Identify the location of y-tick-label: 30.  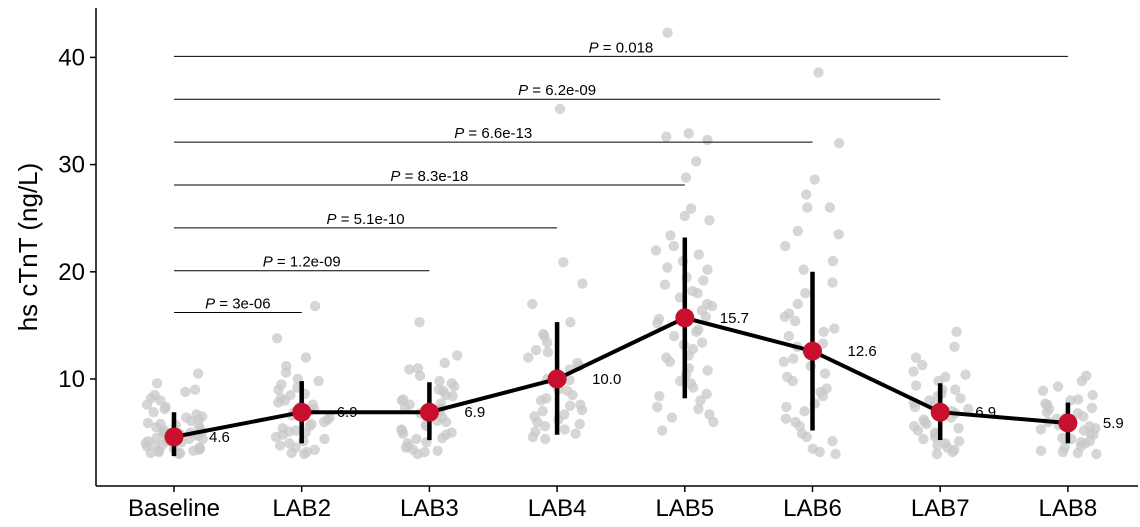
(71, 165).